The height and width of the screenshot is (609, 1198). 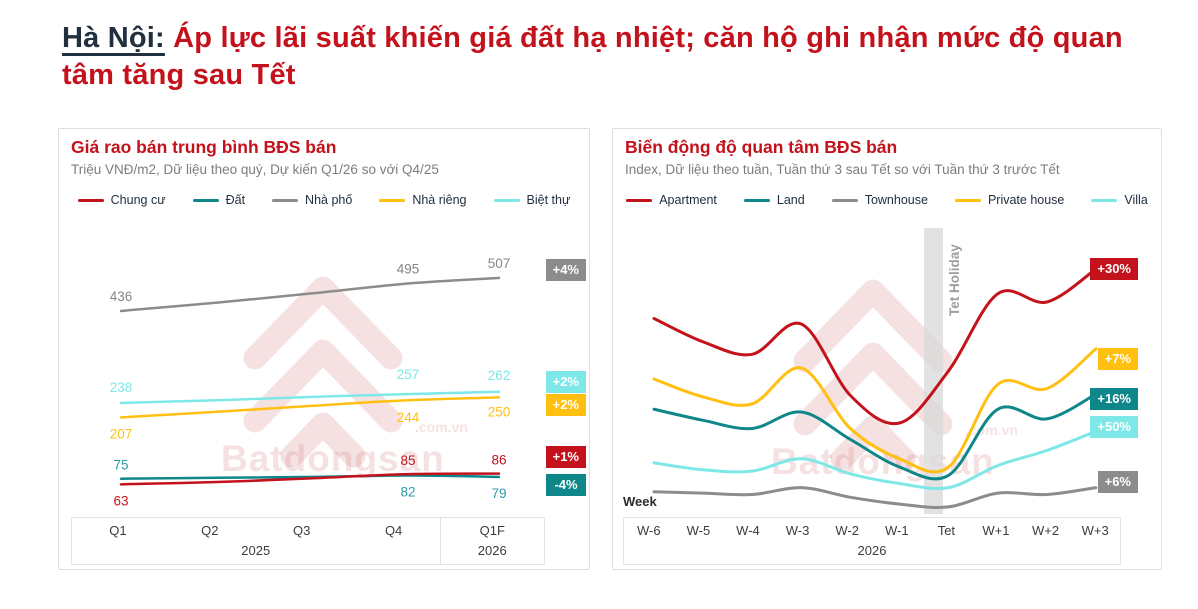 I want to click on legend-item: Chung cư, so click(x=121, y=200).